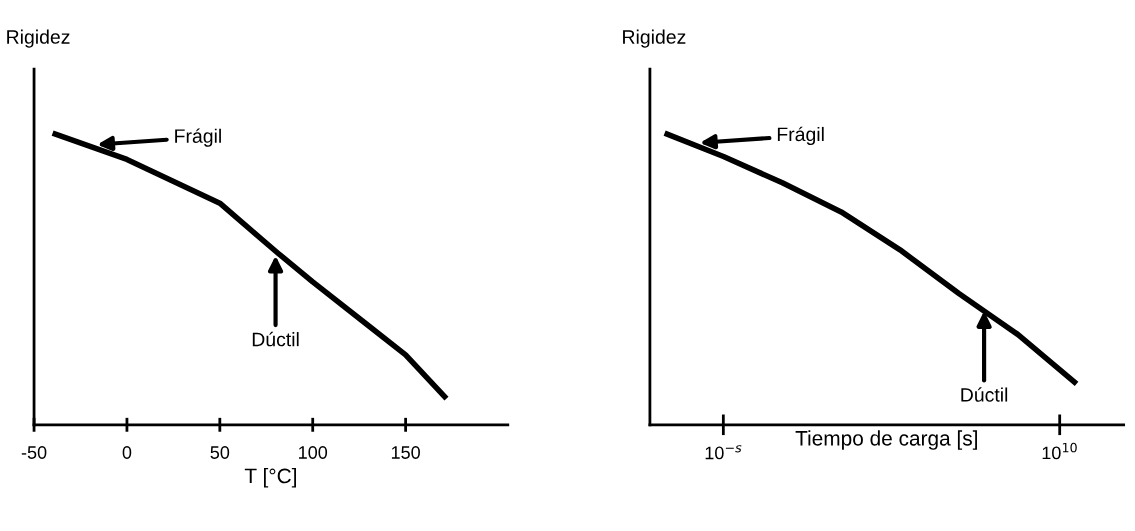 Image resolution: width=1135 pixels, height=531 pixels. Describe the element at coordinates (886, 440) in the screenshot. I see `x-axis-title: Tiempo de carga [s]` at that location.